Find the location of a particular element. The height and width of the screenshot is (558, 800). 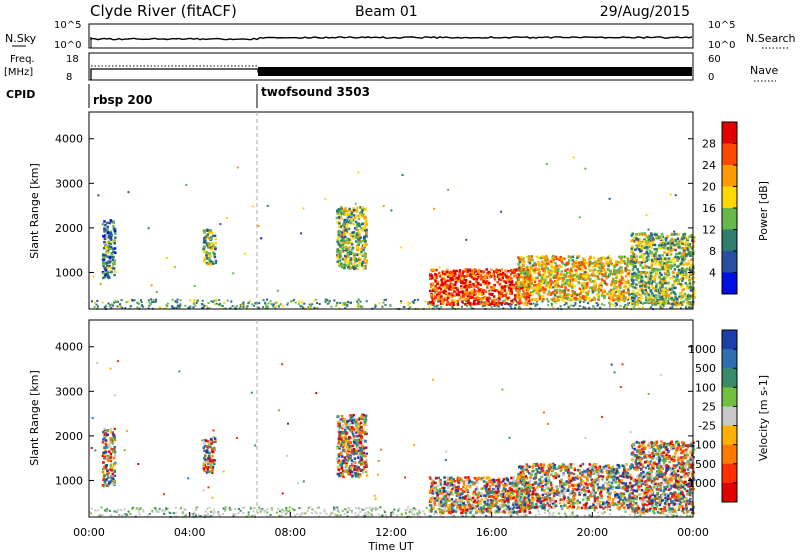

colorbar-tick-label: 8 is located at coordinates (712, 251).